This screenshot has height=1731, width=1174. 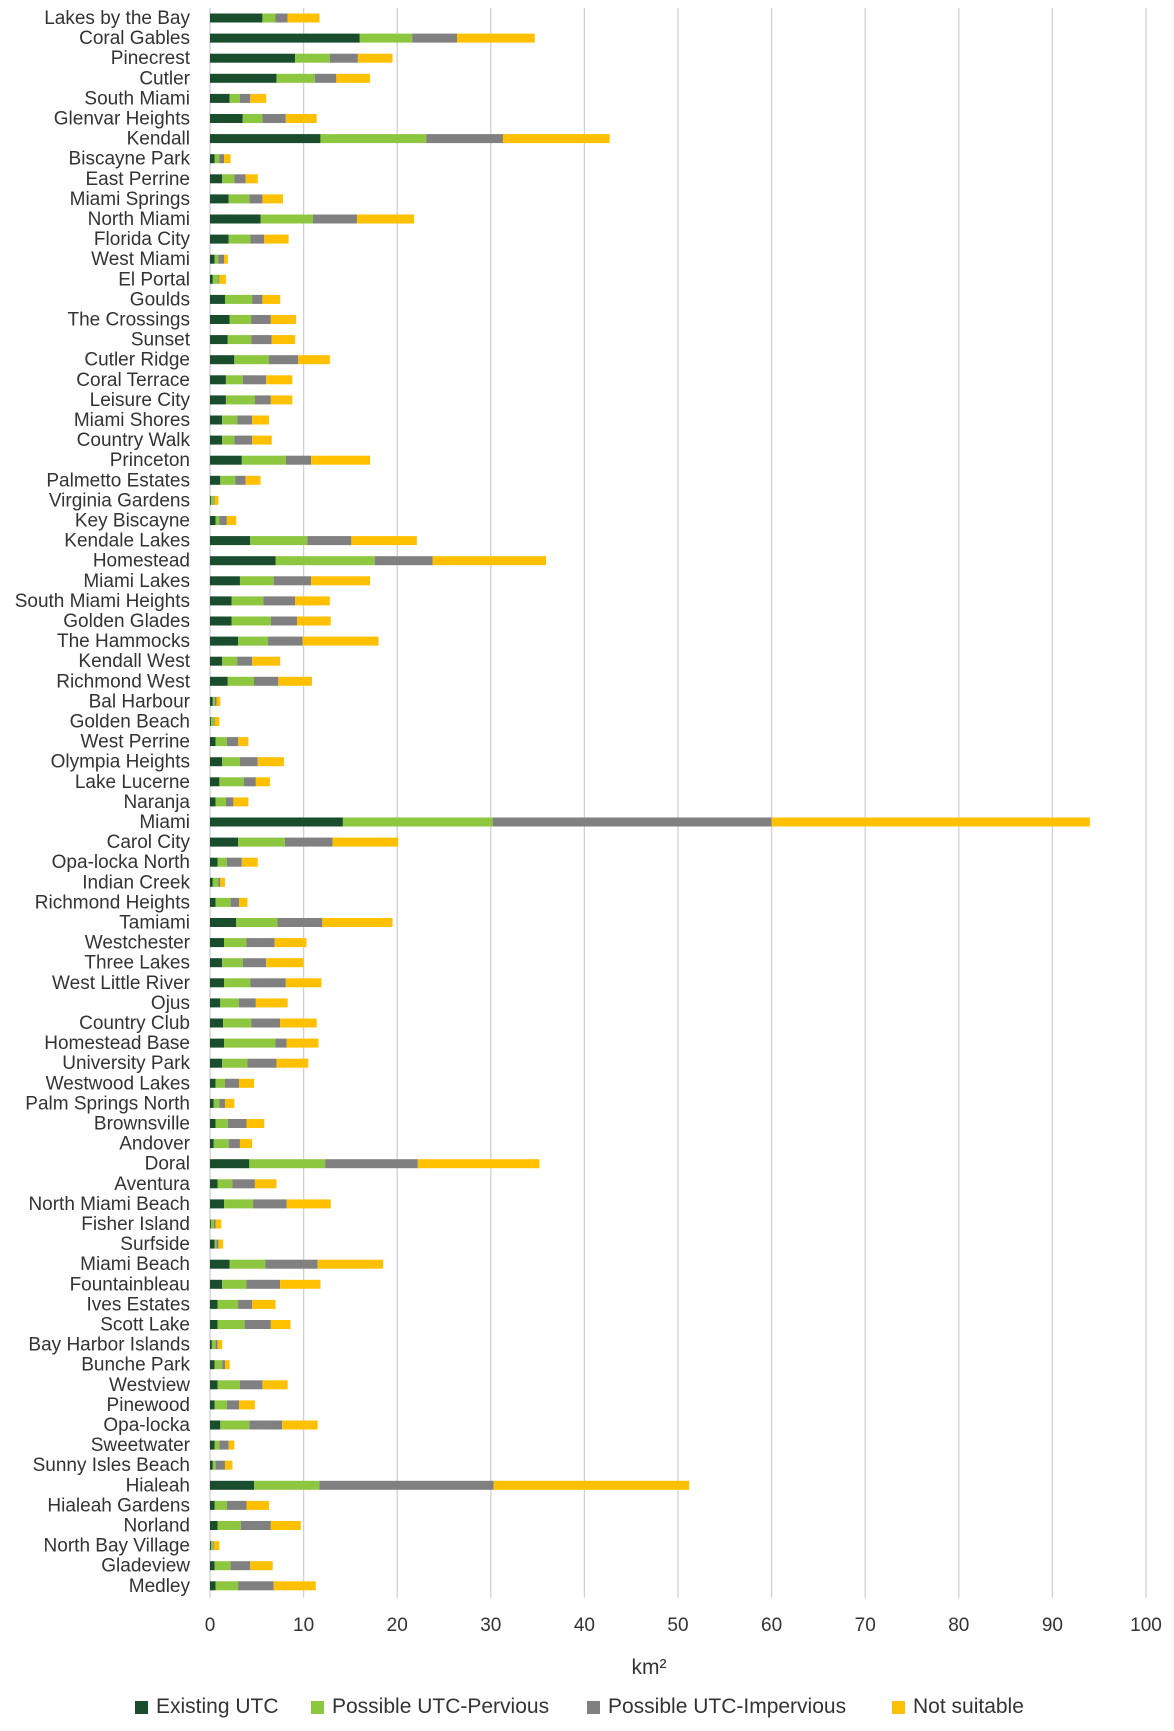 I want to click on category-label: Surfside, so click(x=155, y=1244).